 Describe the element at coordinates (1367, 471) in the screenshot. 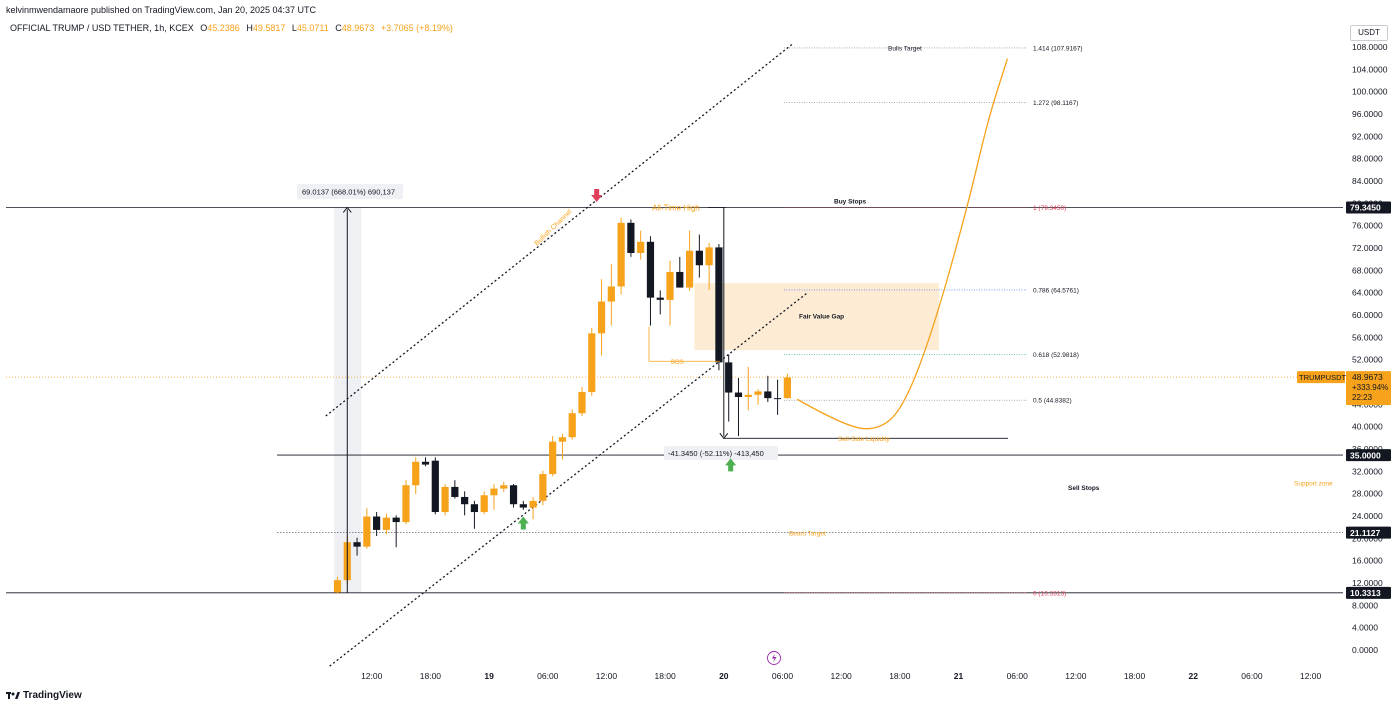

I see `y-tick-label: 32.0000` at that location.